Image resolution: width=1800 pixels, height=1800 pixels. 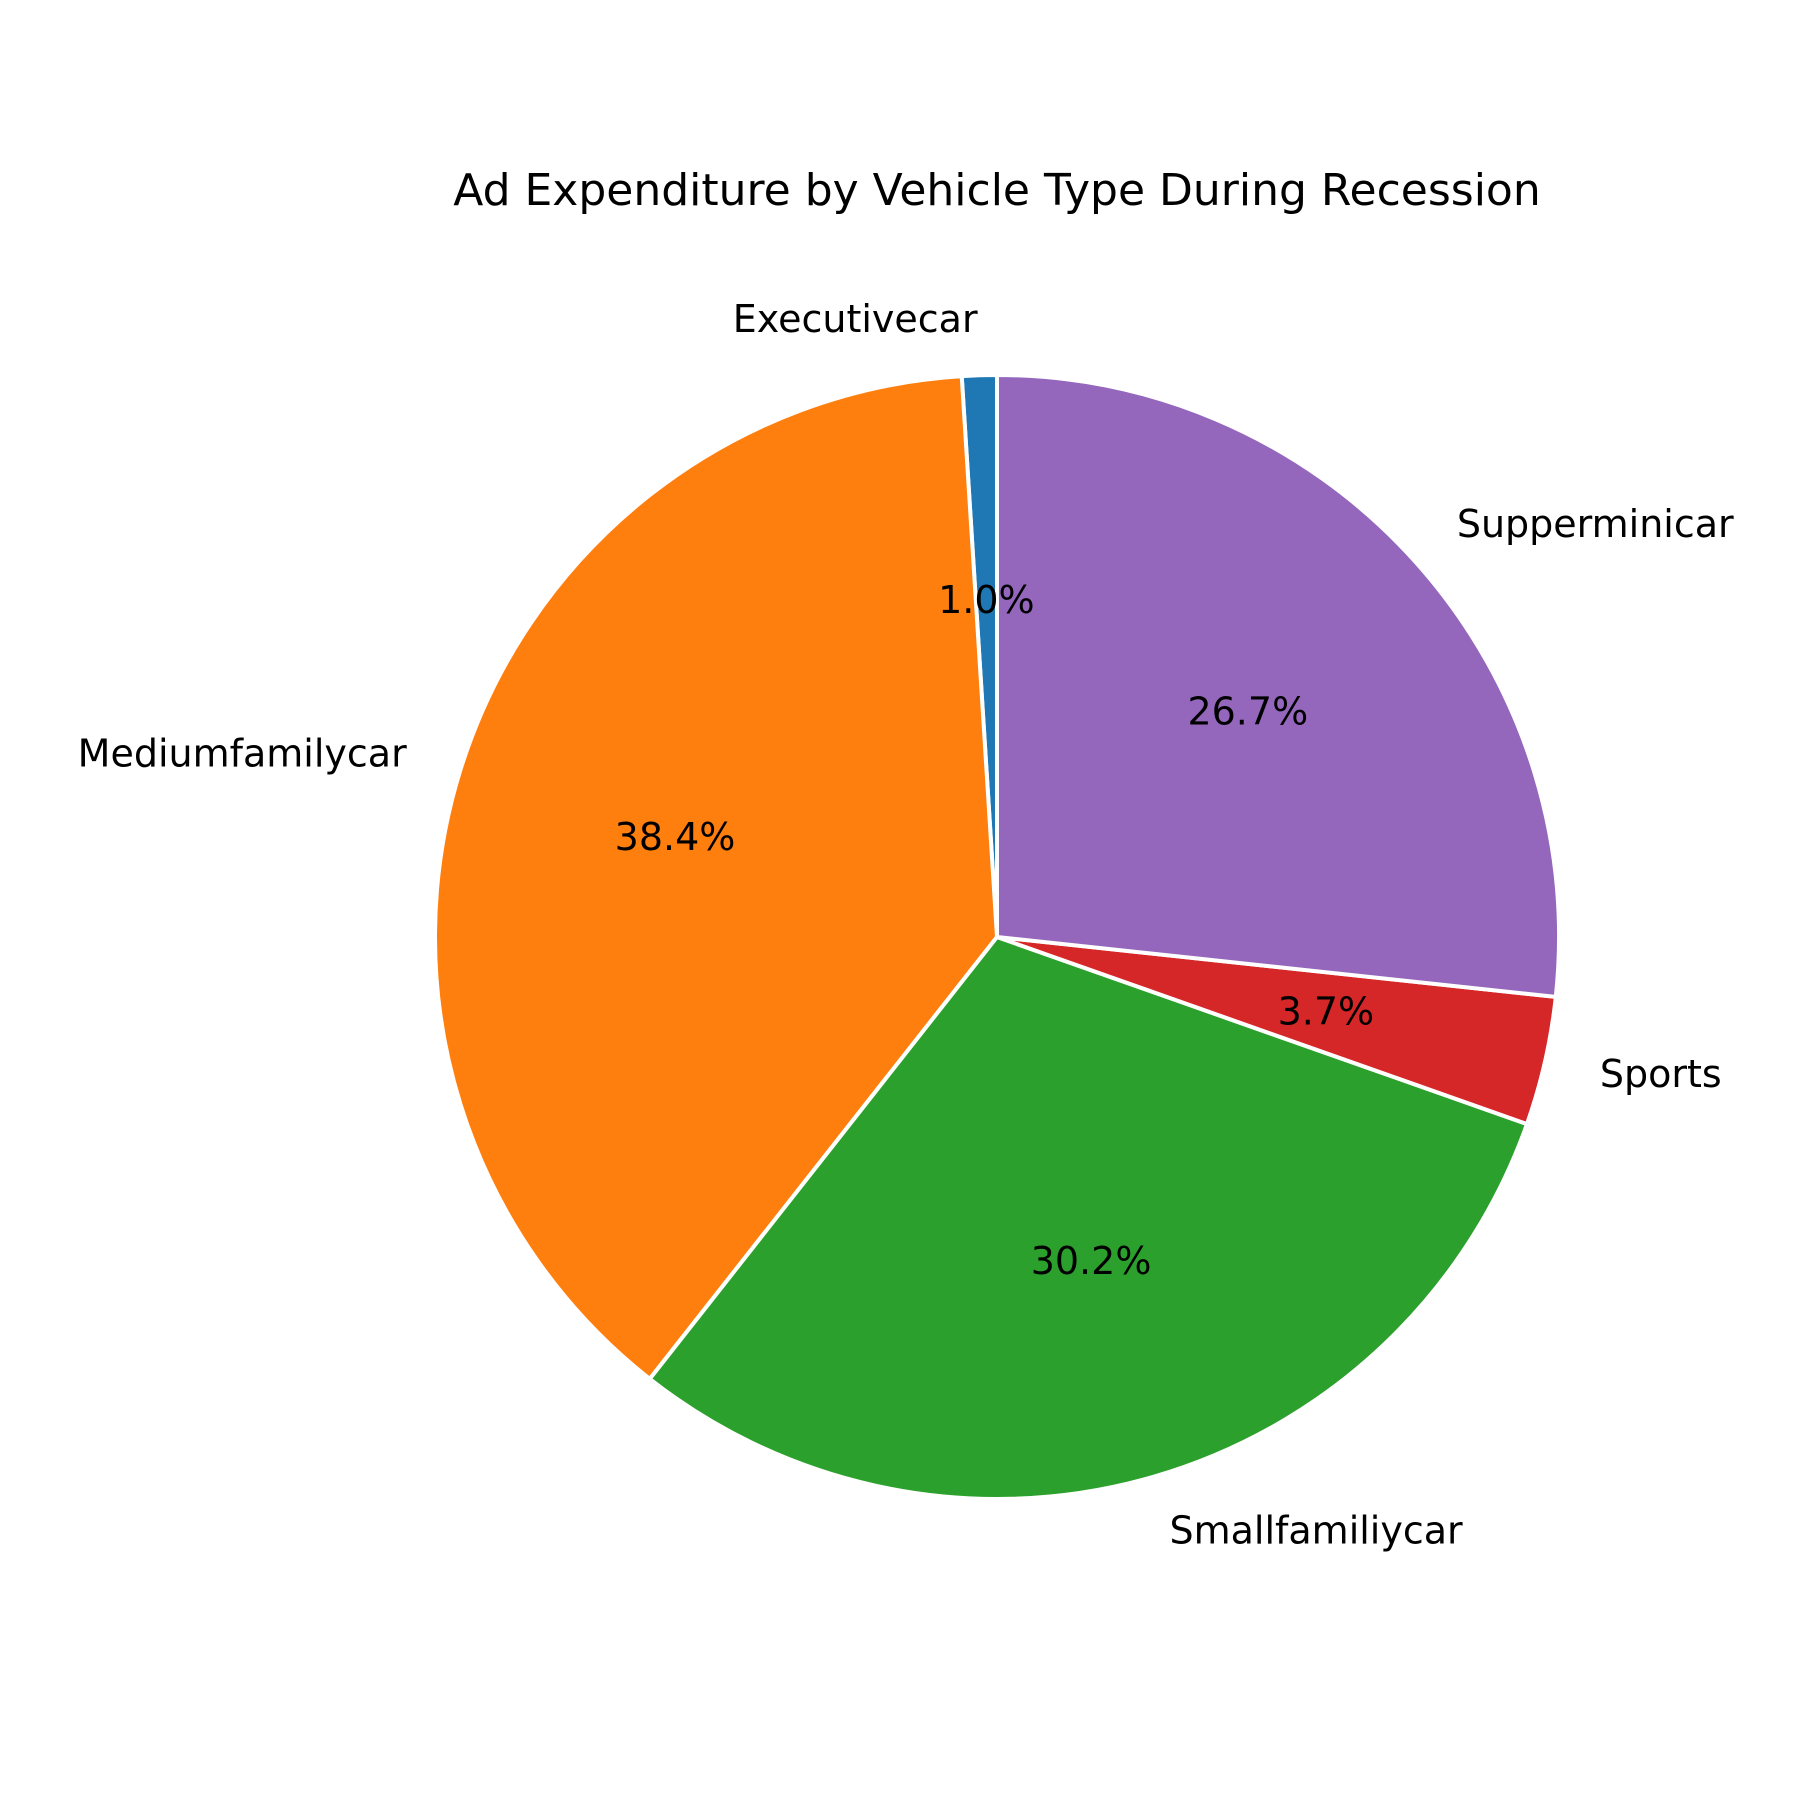 What do you see at coordinates (242, 753) in the screenshot?
I see `category-label-mediumfamilycar: Mediumfamilycar` at bounding box center [242, 753].